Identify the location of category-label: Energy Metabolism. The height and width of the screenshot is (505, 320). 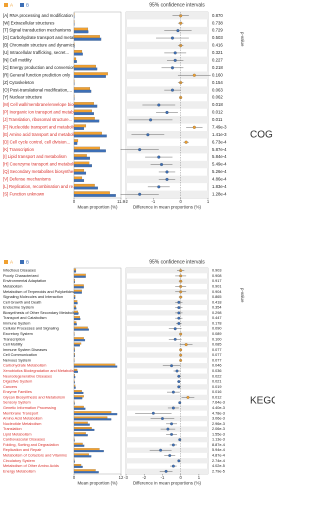
(19, 471).